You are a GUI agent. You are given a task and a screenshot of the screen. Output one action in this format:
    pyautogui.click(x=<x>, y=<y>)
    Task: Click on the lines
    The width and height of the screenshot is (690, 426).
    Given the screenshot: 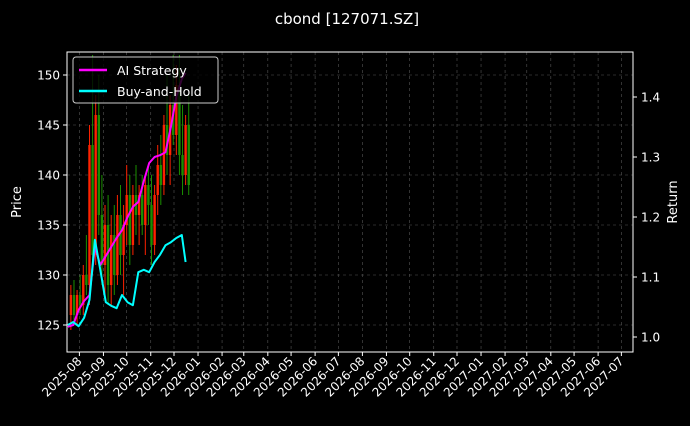 What is the action you would take?
    pyautogui.click(x=127, y=200)
    